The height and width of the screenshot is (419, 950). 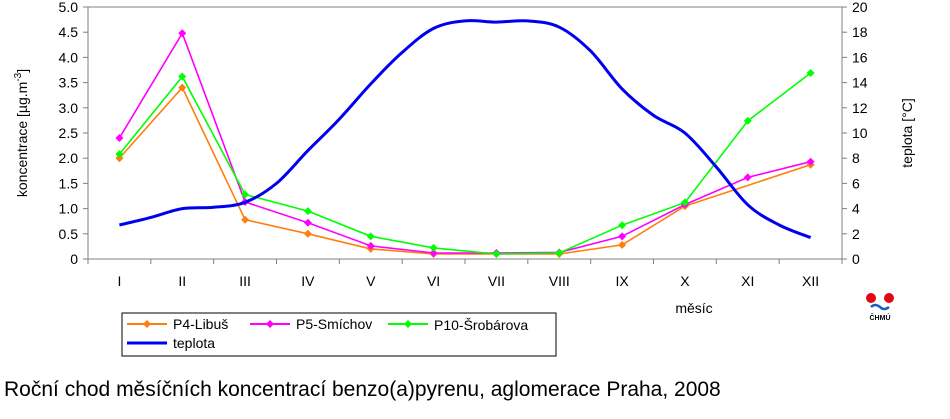 I want to click on left-axis-ticks: 0 0.5 1.0 1.5 2.0 2.5 3.0 3.5 4.0 4.5 5.0, so click(x=73, y=133).